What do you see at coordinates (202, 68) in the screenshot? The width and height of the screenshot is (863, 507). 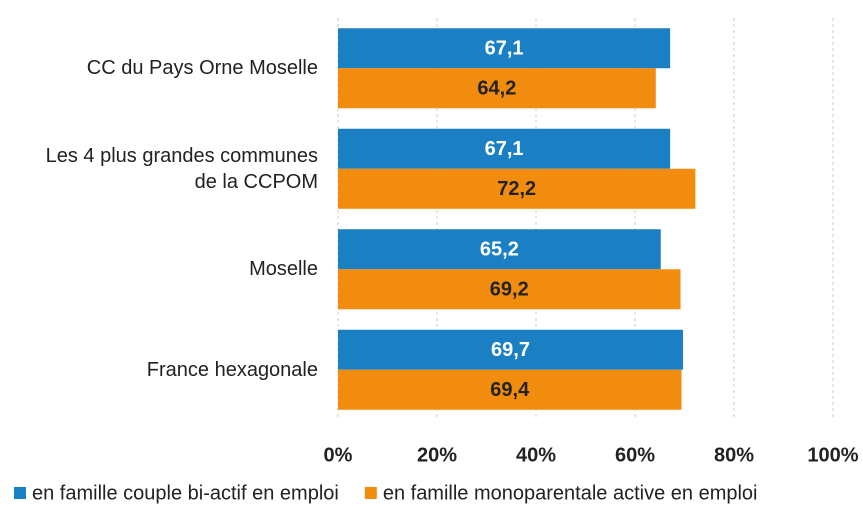 I see `y-tick-label: CC du Pays Orne Moselle` at bounding box center [202, 68].